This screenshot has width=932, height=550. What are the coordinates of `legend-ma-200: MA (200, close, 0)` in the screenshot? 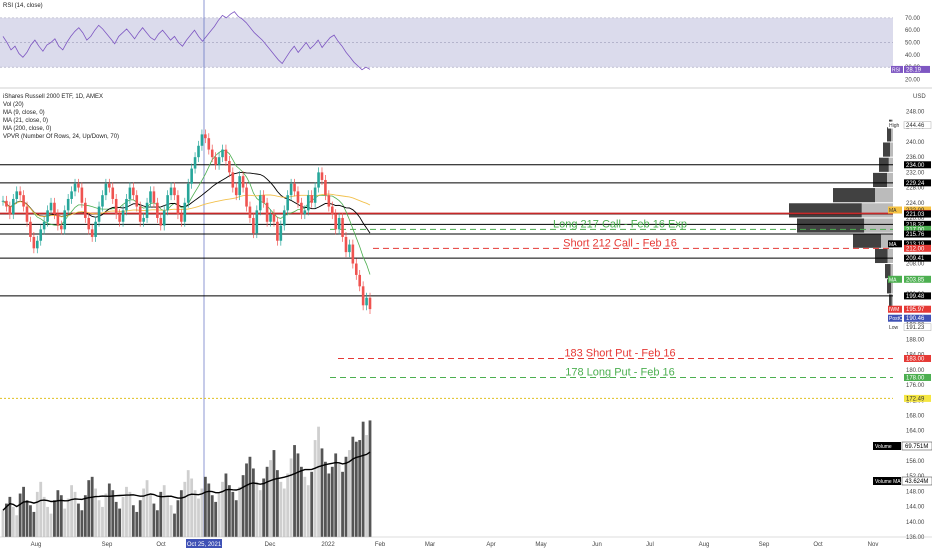 It's located at (27, 129).